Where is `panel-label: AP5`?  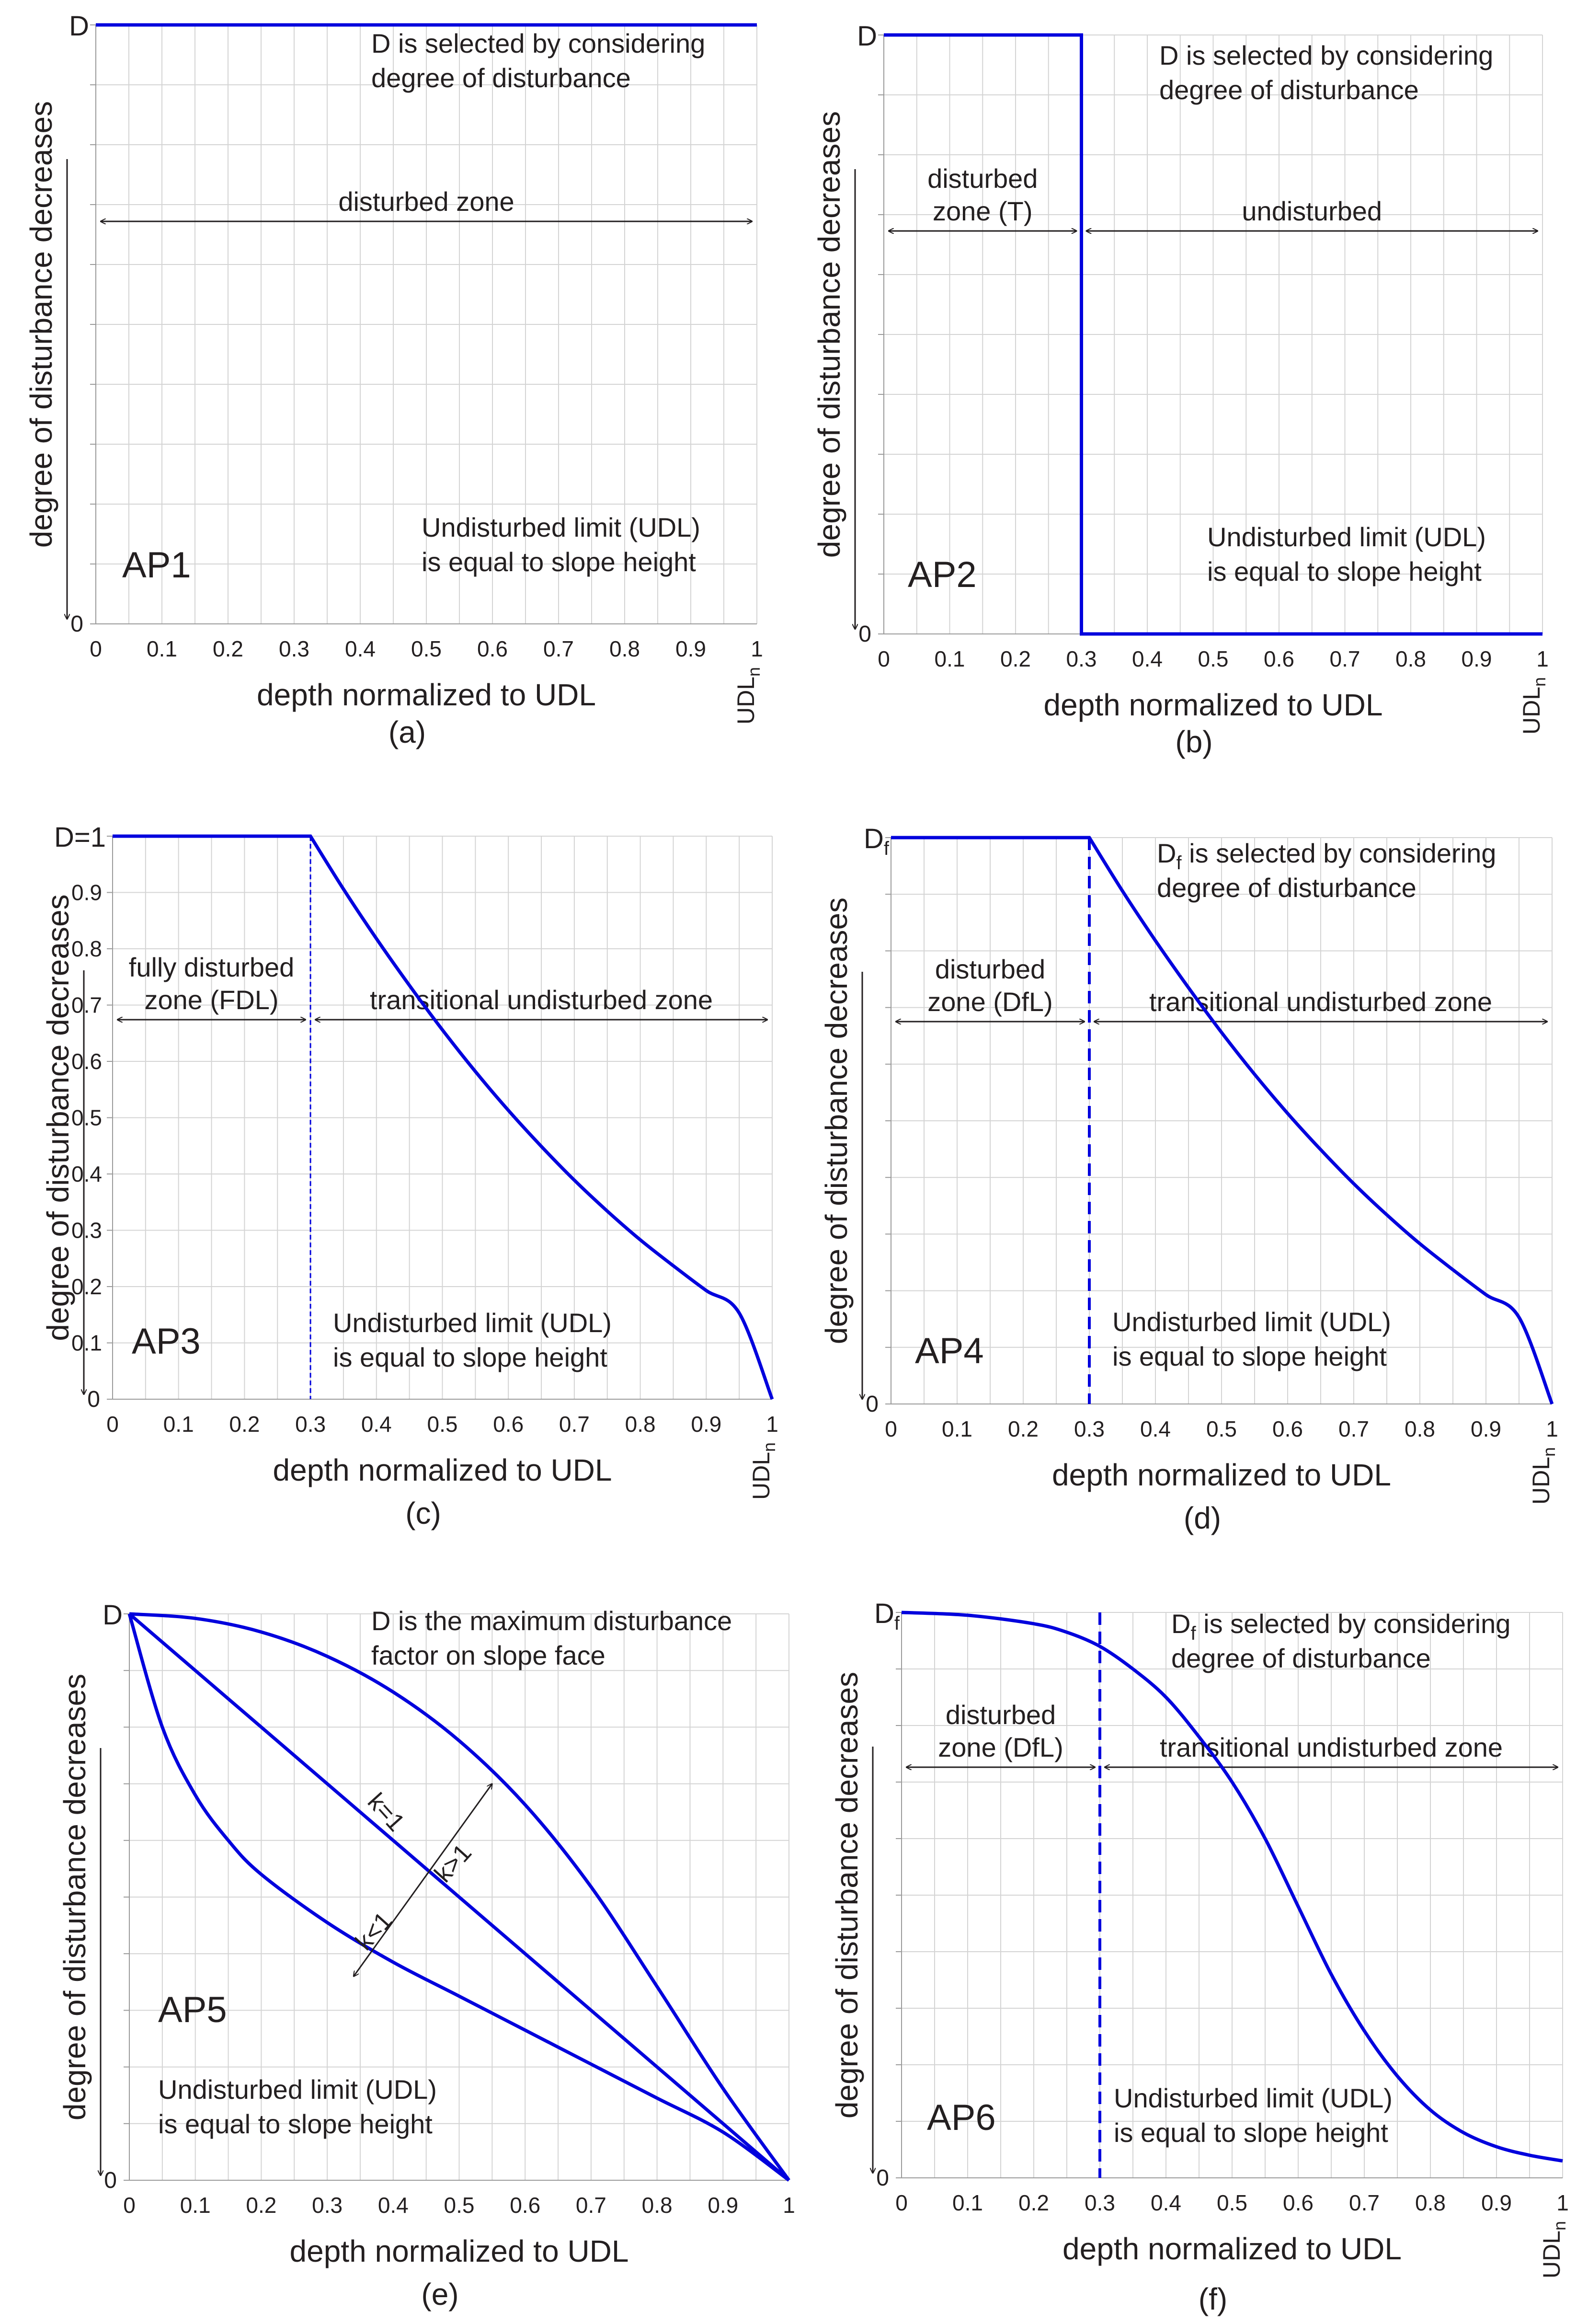 panel-label: AP5 is located at coordinates (192, 2010).